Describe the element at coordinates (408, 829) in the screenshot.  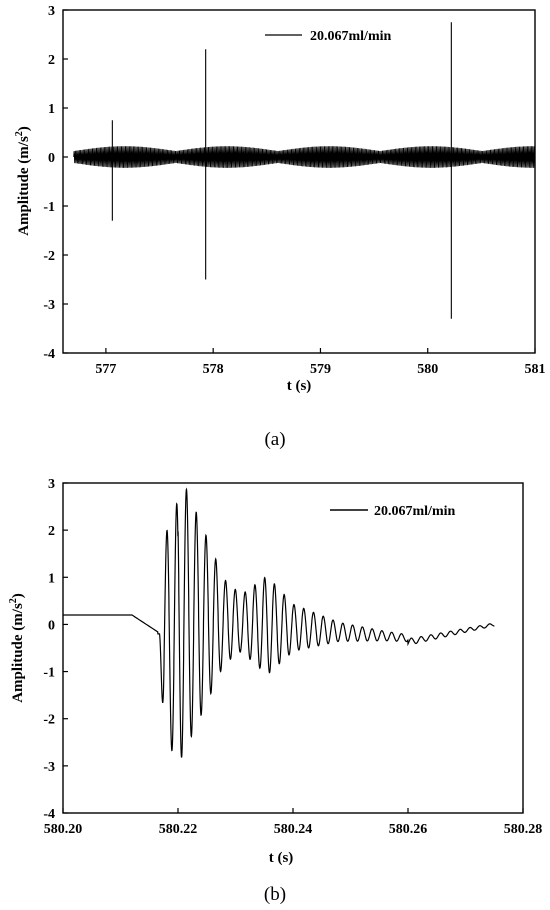
I see `chart-b-x-tick-label: 580.26` at that location.